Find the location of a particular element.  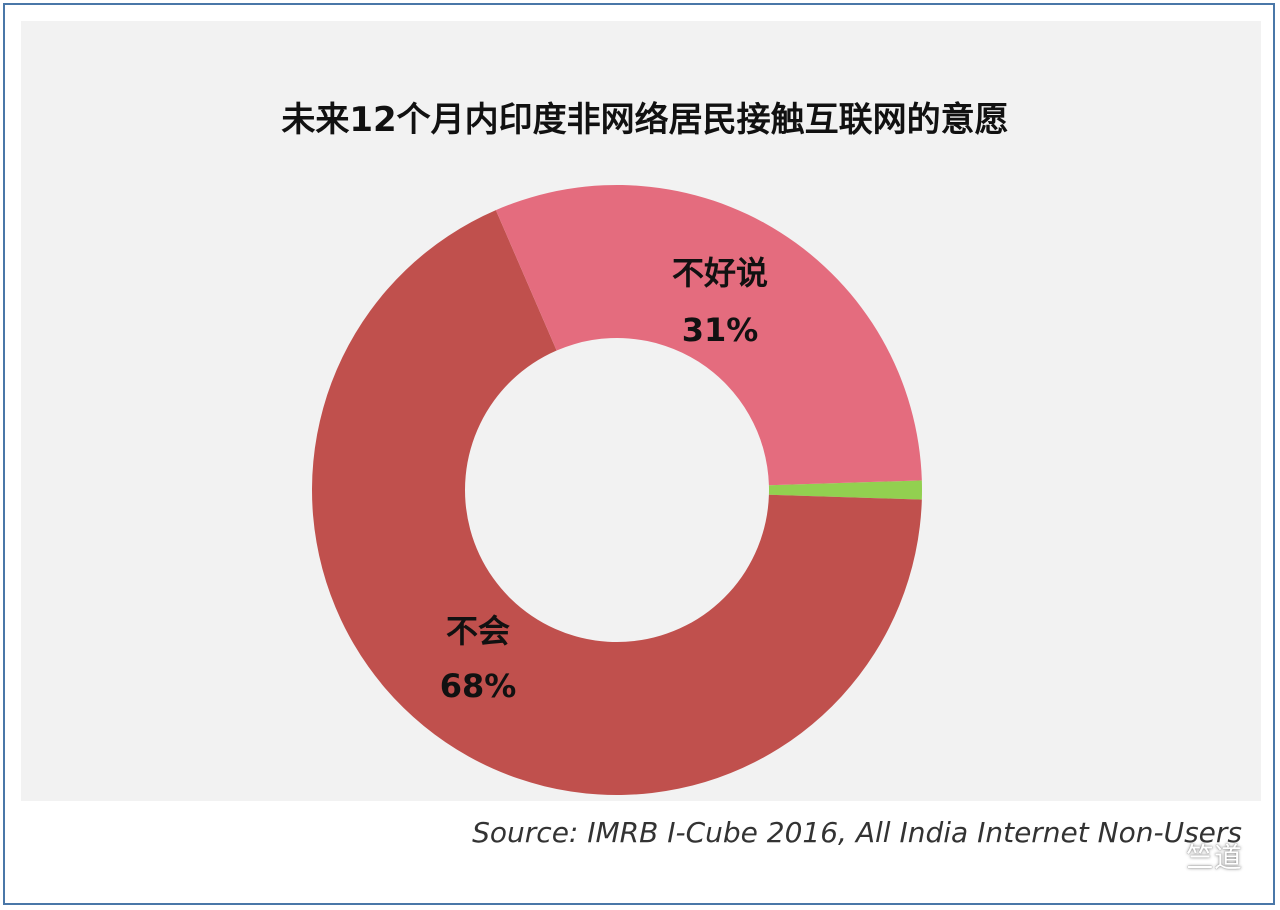

slice-value-2: 31% is located at coordinates (720, 330).